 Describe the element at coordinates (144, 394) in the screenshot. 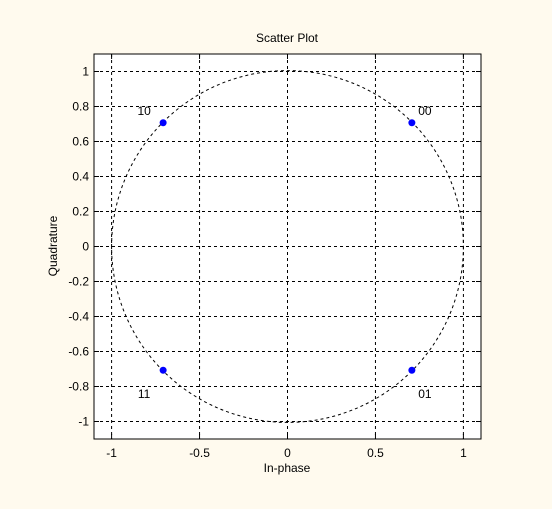

I see `point-label-11: 11` at that location.